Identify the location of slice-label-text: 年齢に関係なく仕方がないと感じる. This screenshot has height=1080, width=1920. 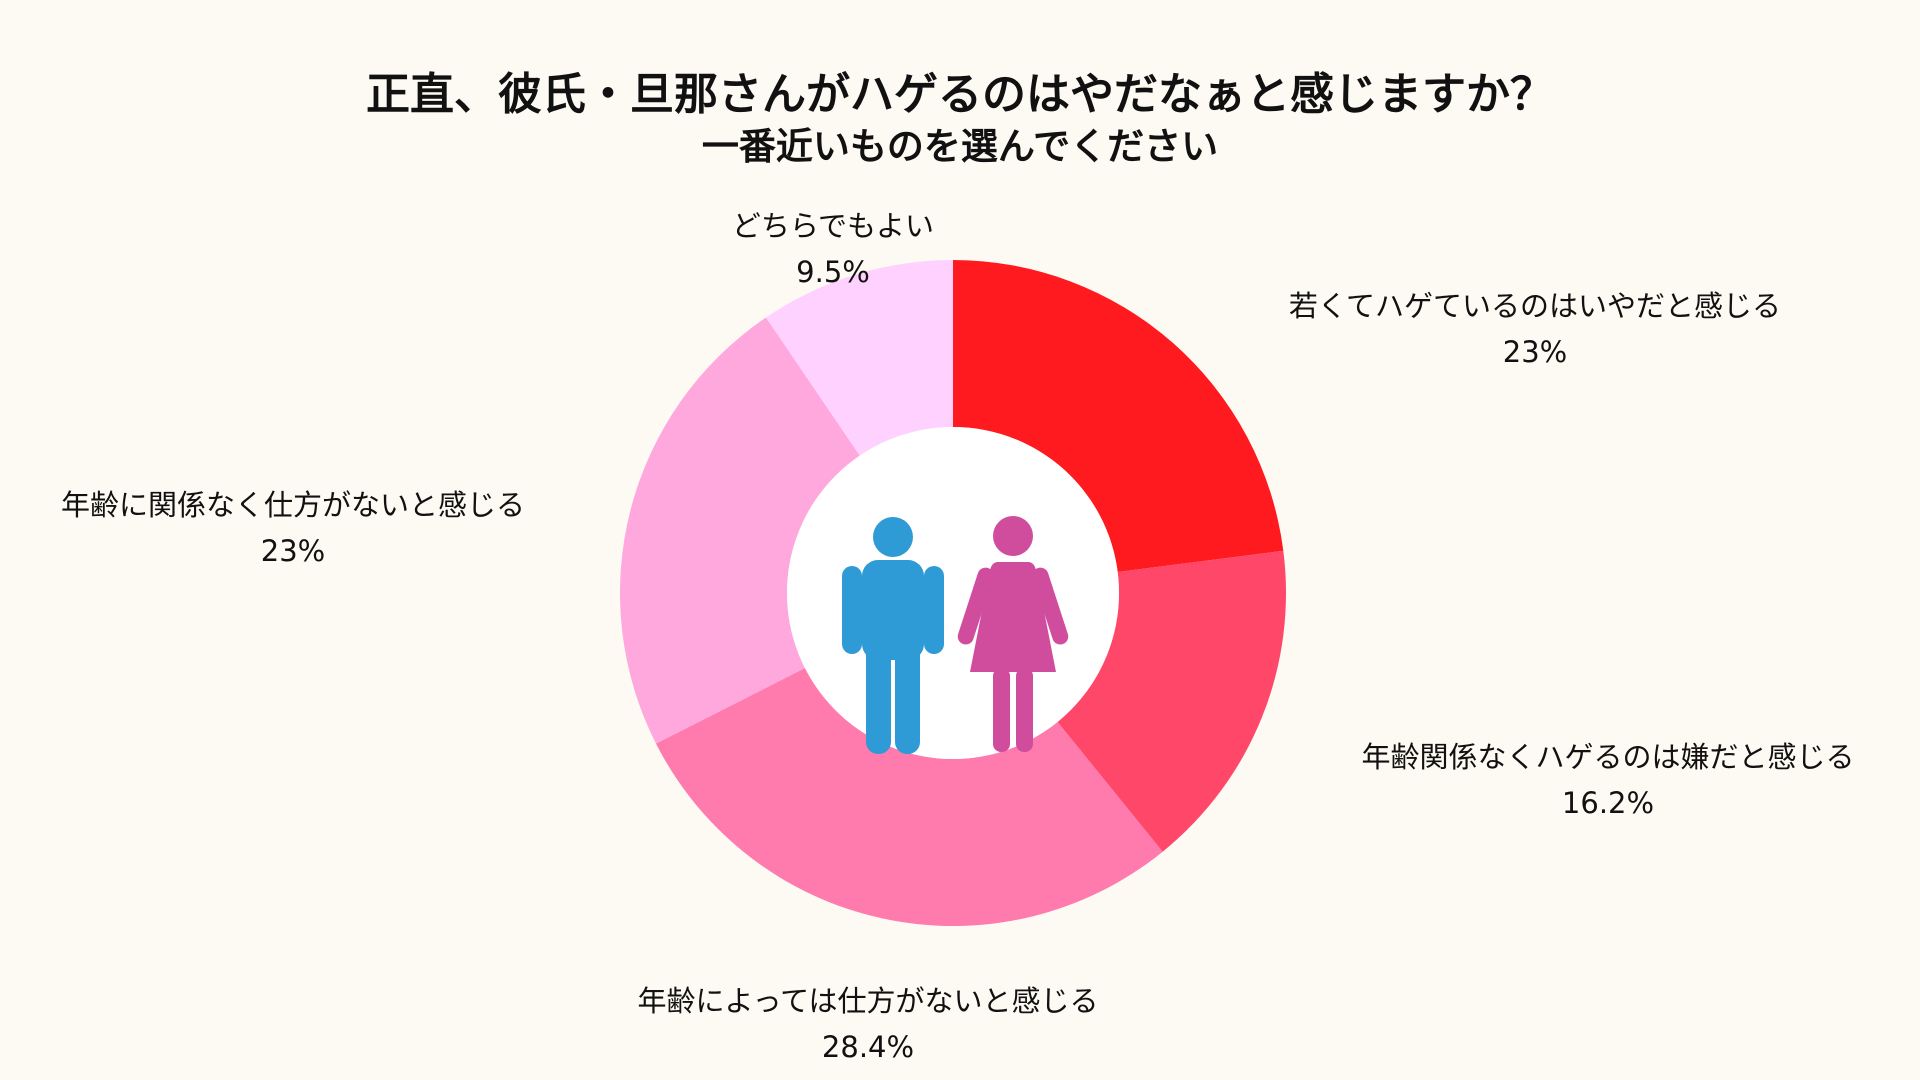
(293, 505).